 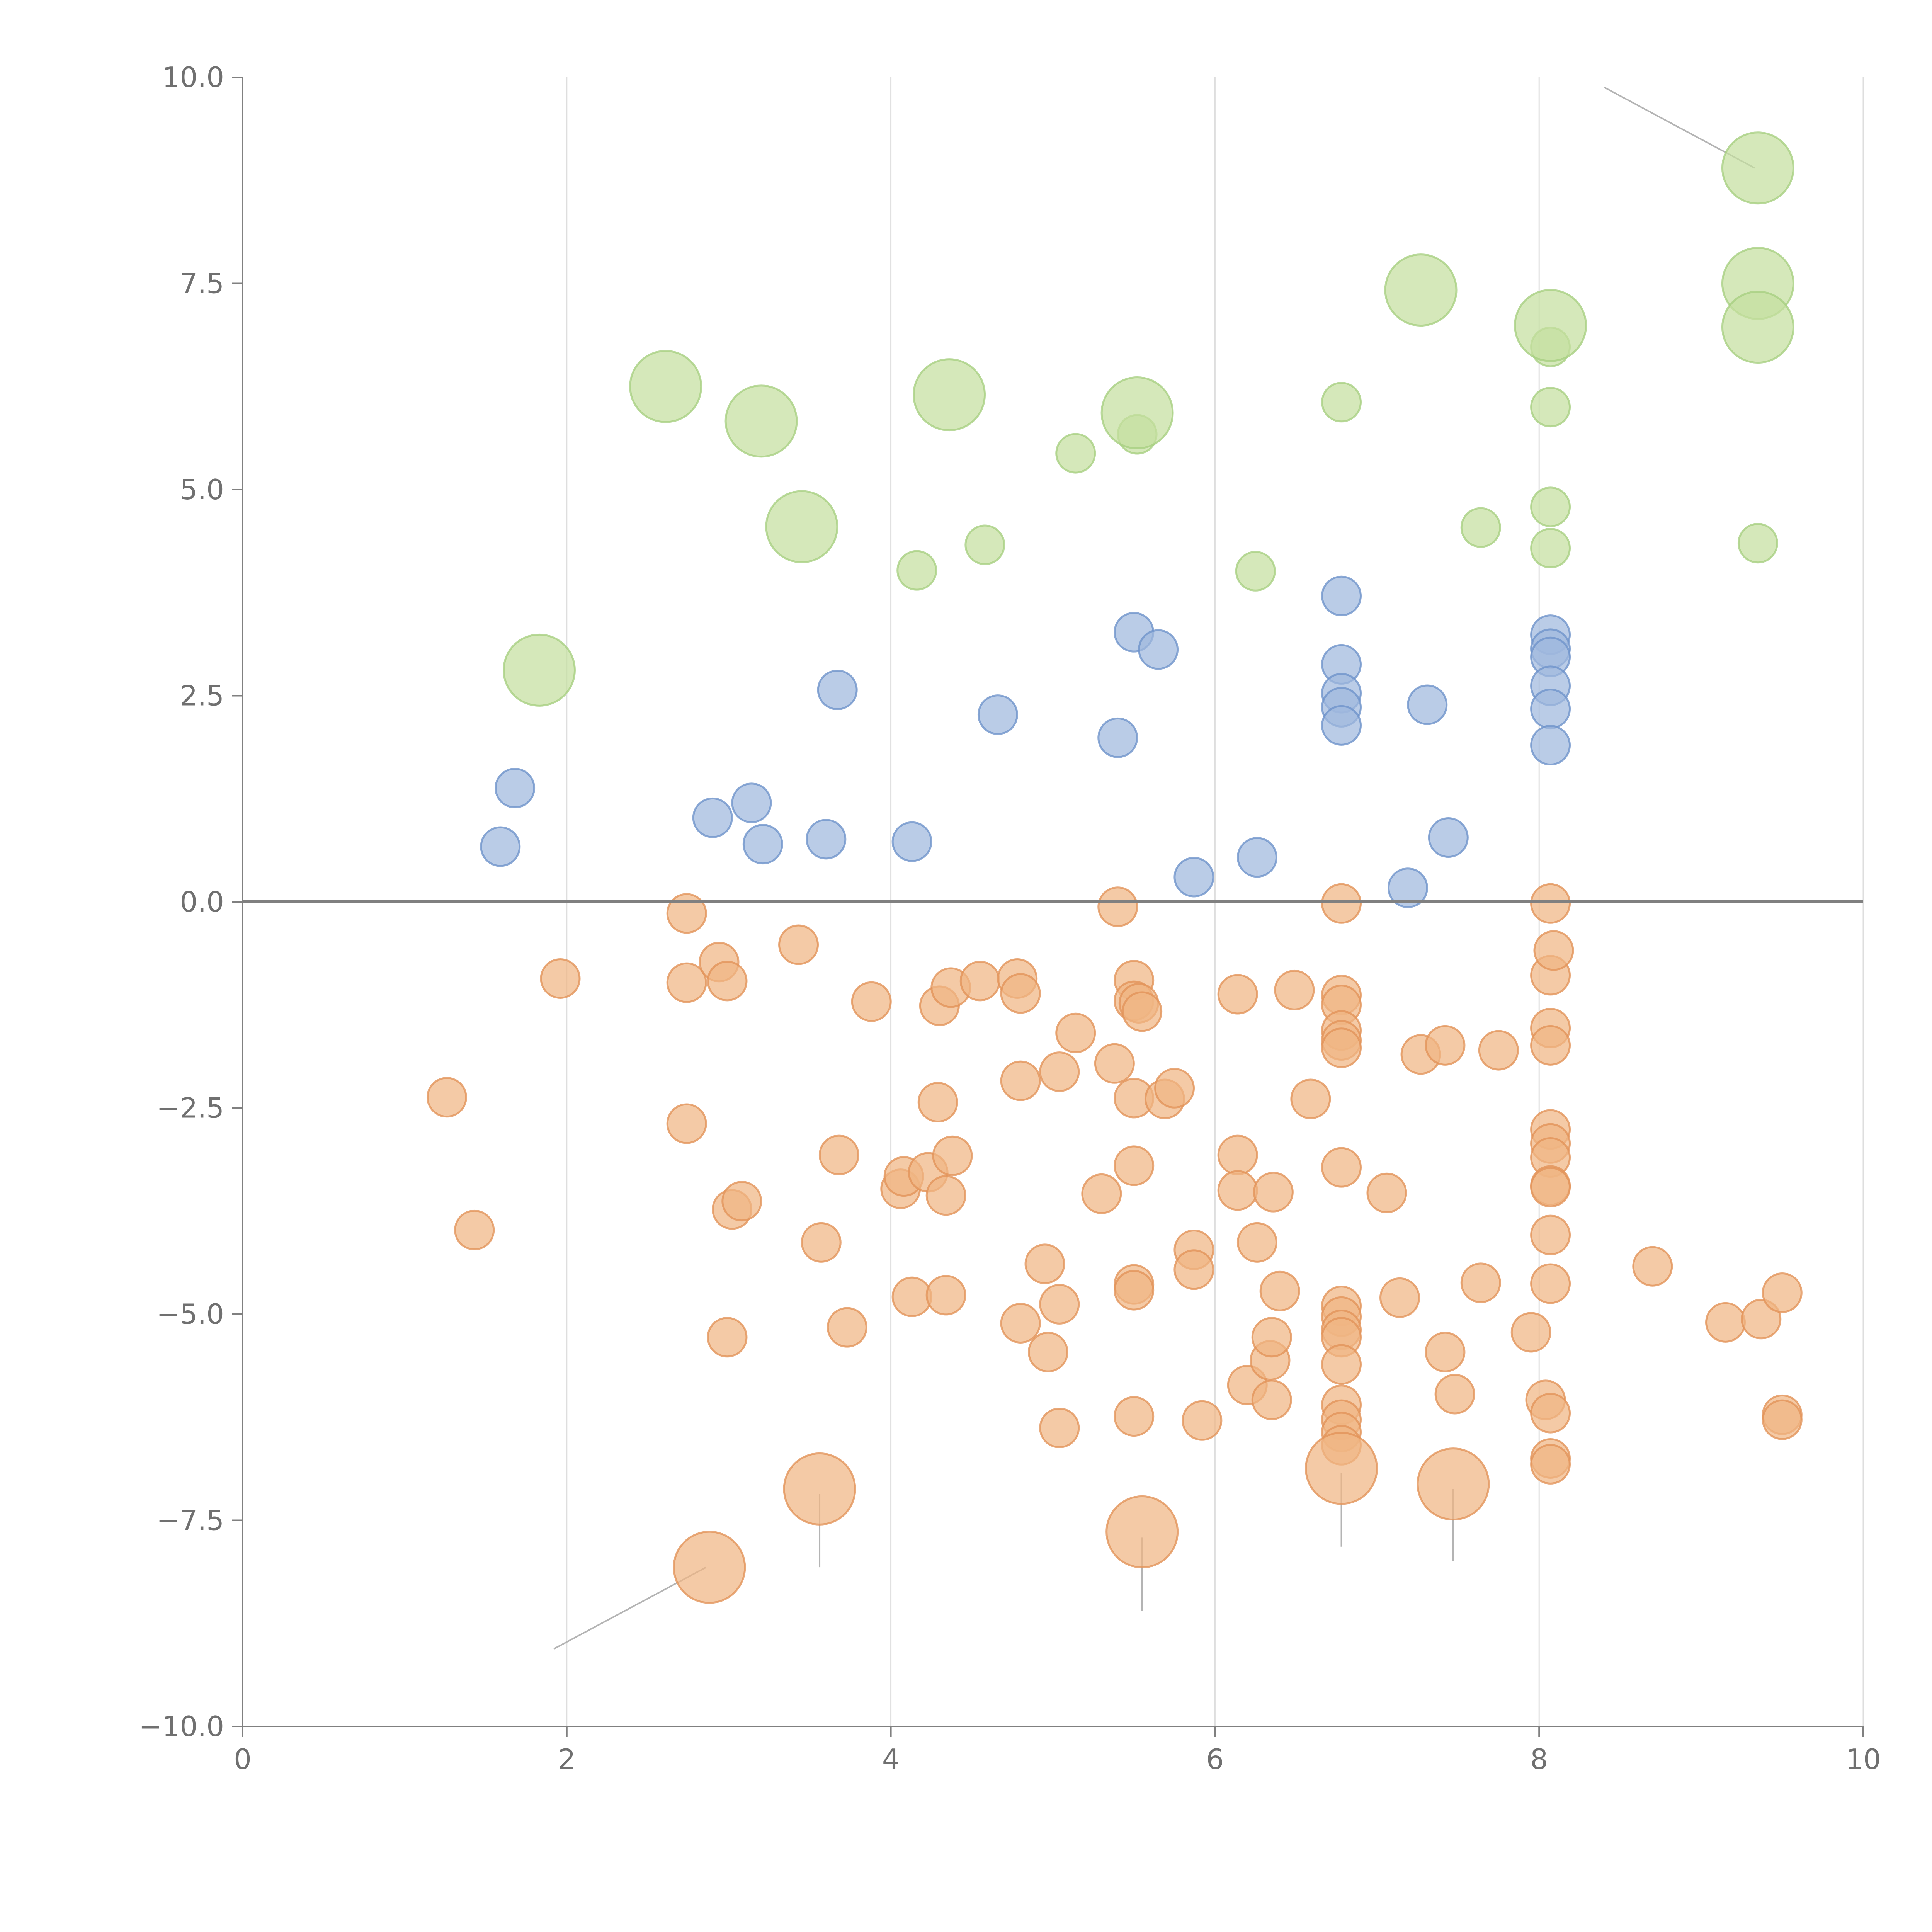 What do you see at coordinates (1215, 1759) in the screenshot?
I see `x-tick-label: 6` at bounding box center [1215, 1759].